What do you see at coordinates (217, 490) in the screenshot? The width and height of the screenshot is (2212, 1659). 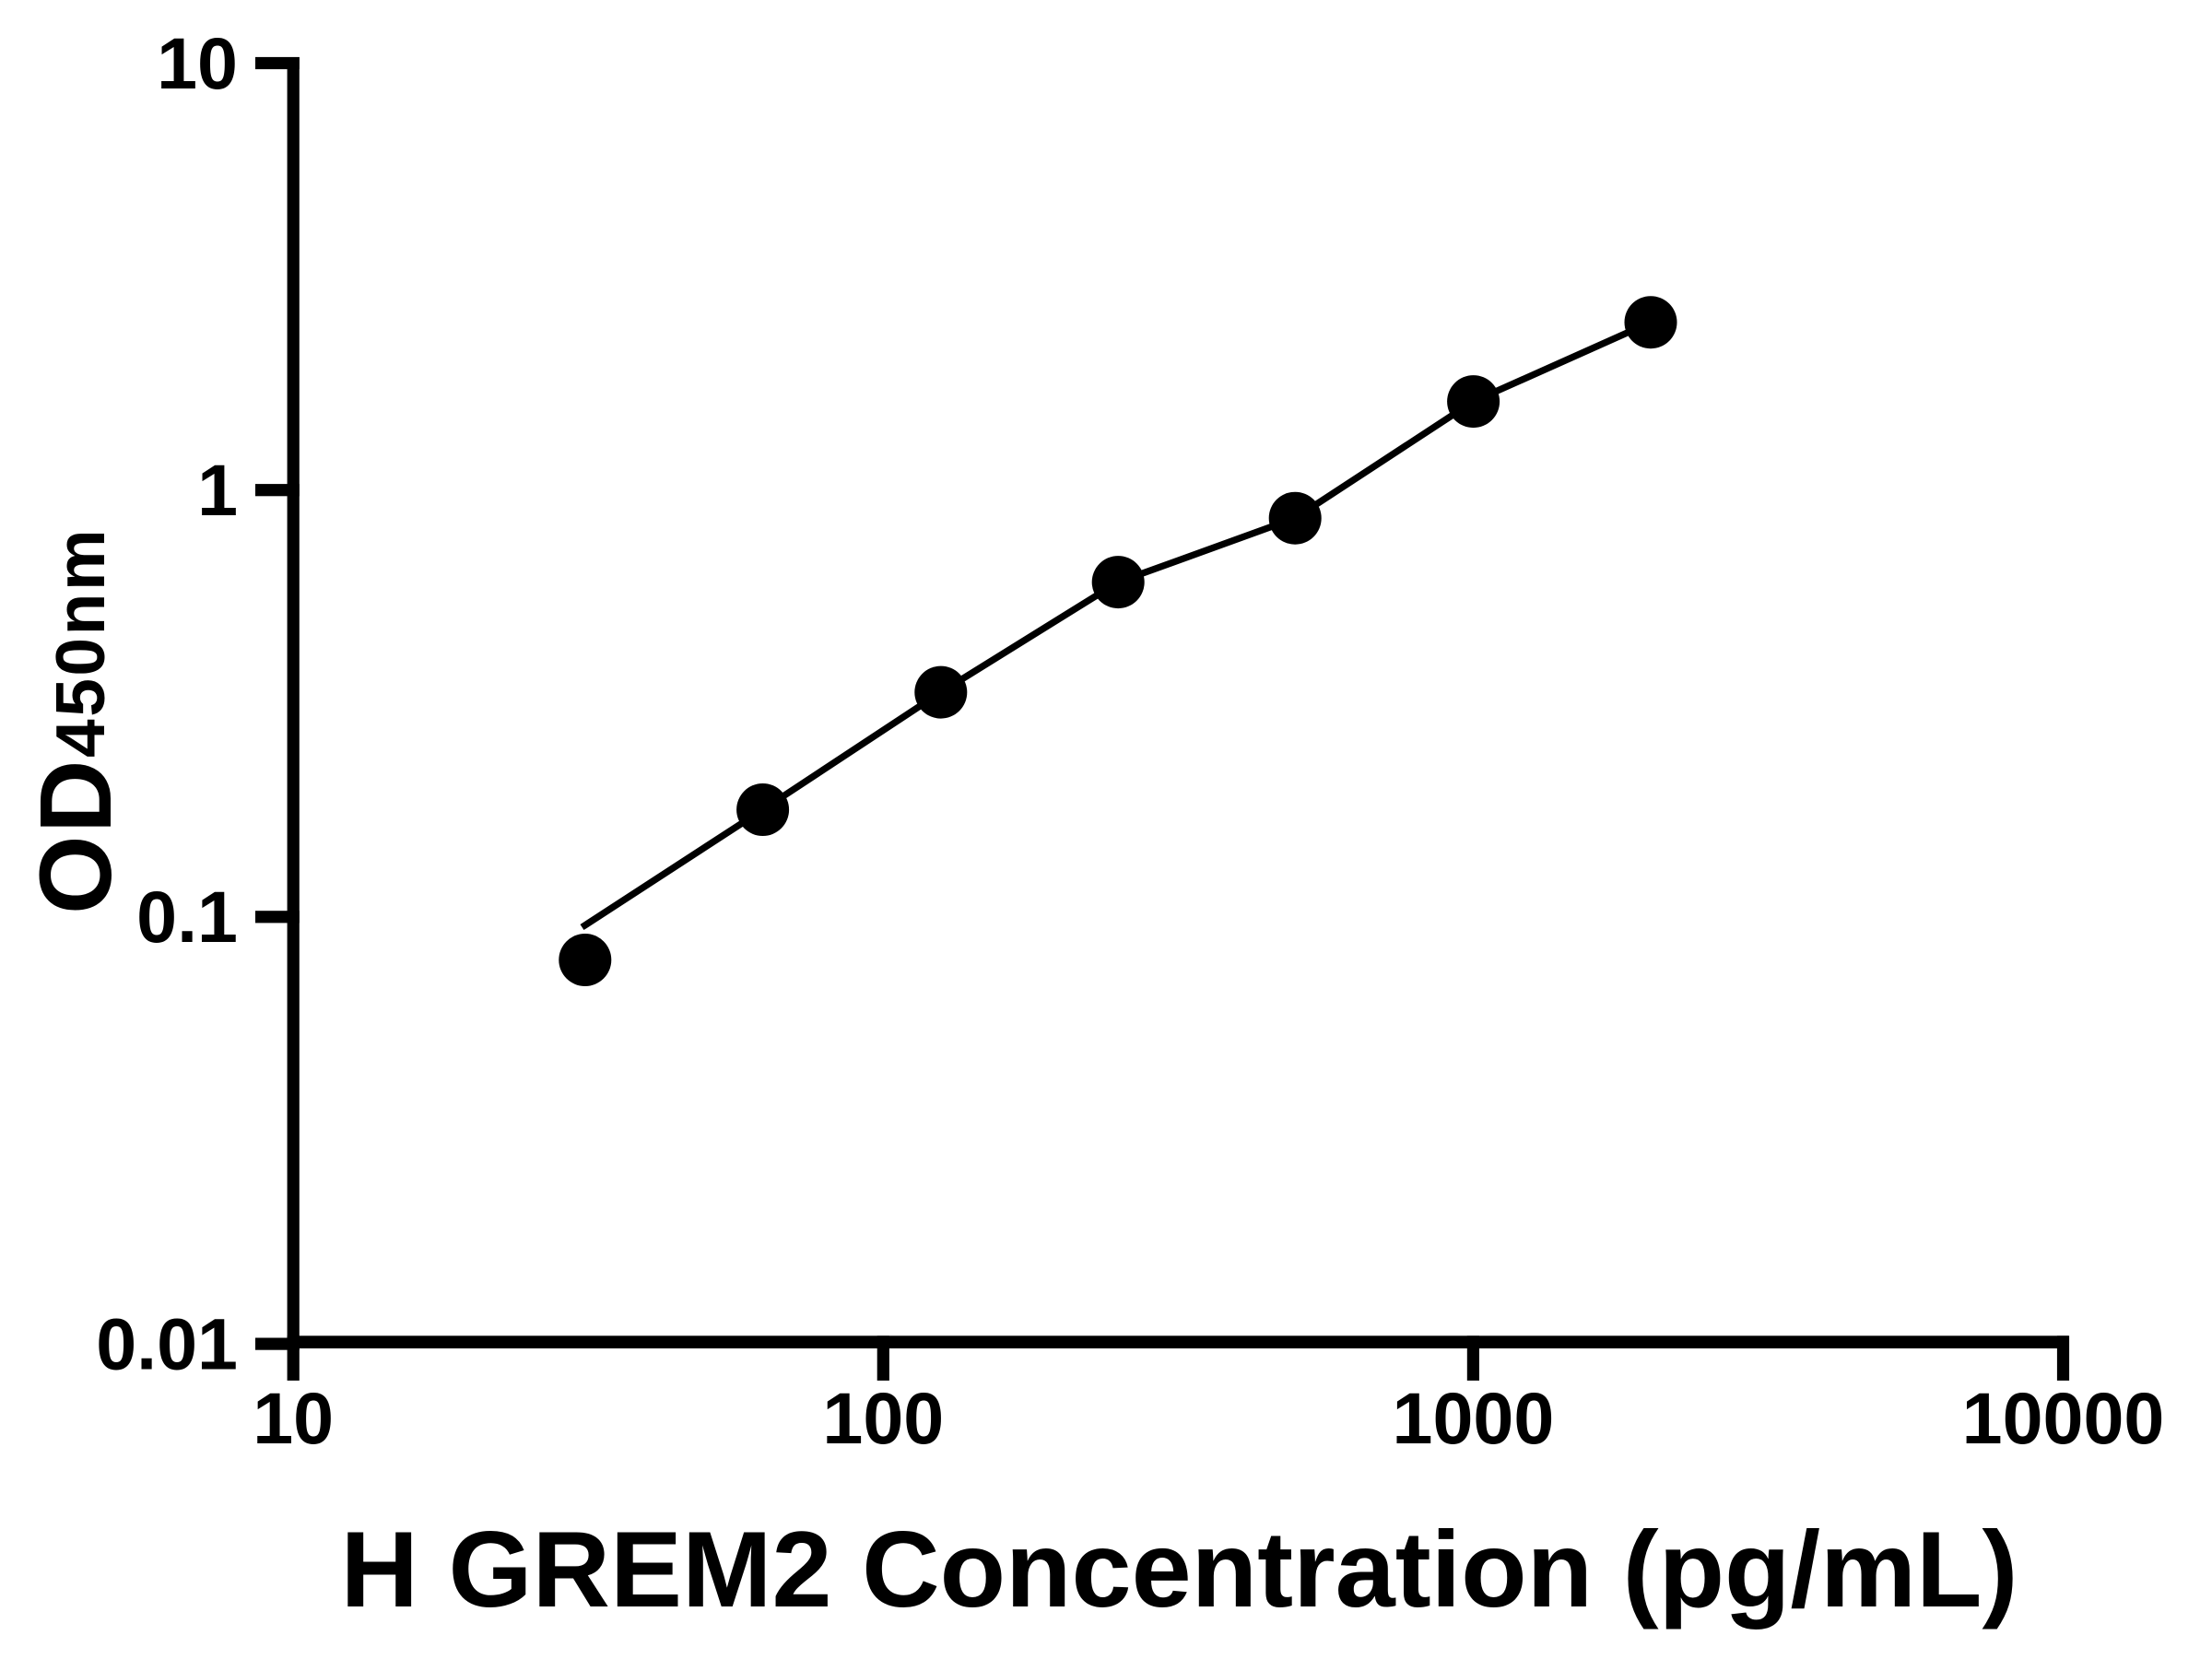 I see `svg-text: 1` at bounding box center [217, 490].